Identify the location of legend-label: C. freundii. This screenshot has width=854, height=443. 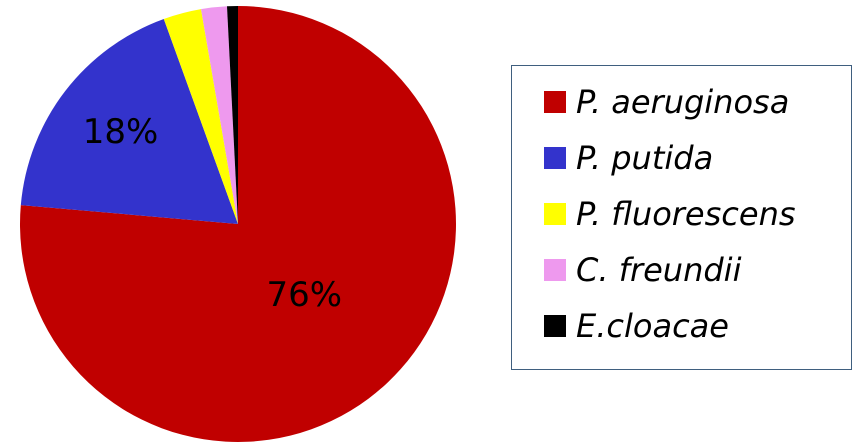
(659, 270).